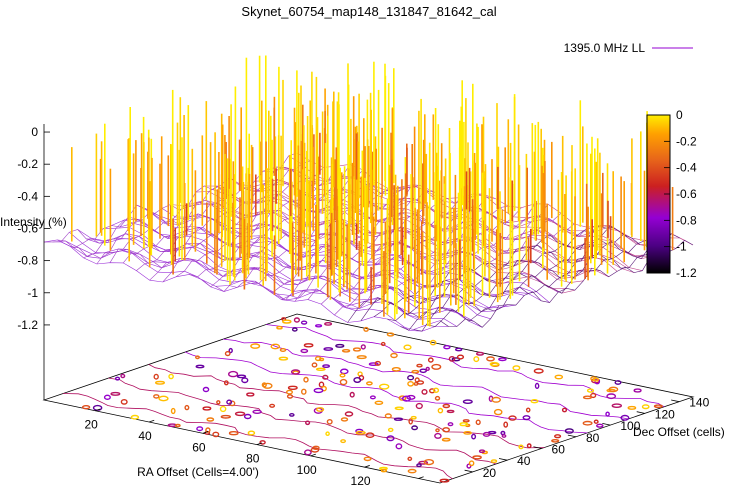  What do you see at coordinates (524, 461) in the screenshot?
I see `y-tick-label: 40` at bounding box center [524, 461].